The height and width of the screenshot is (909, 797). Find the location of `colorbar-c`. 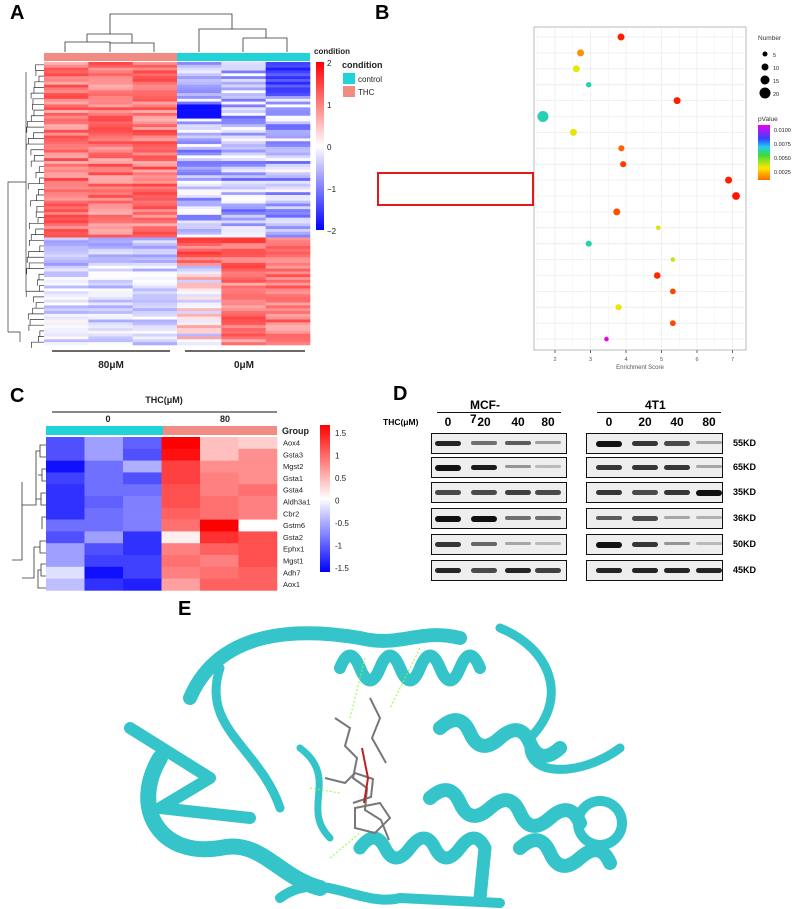

colorbar-c is located at coordinates (325, 498).